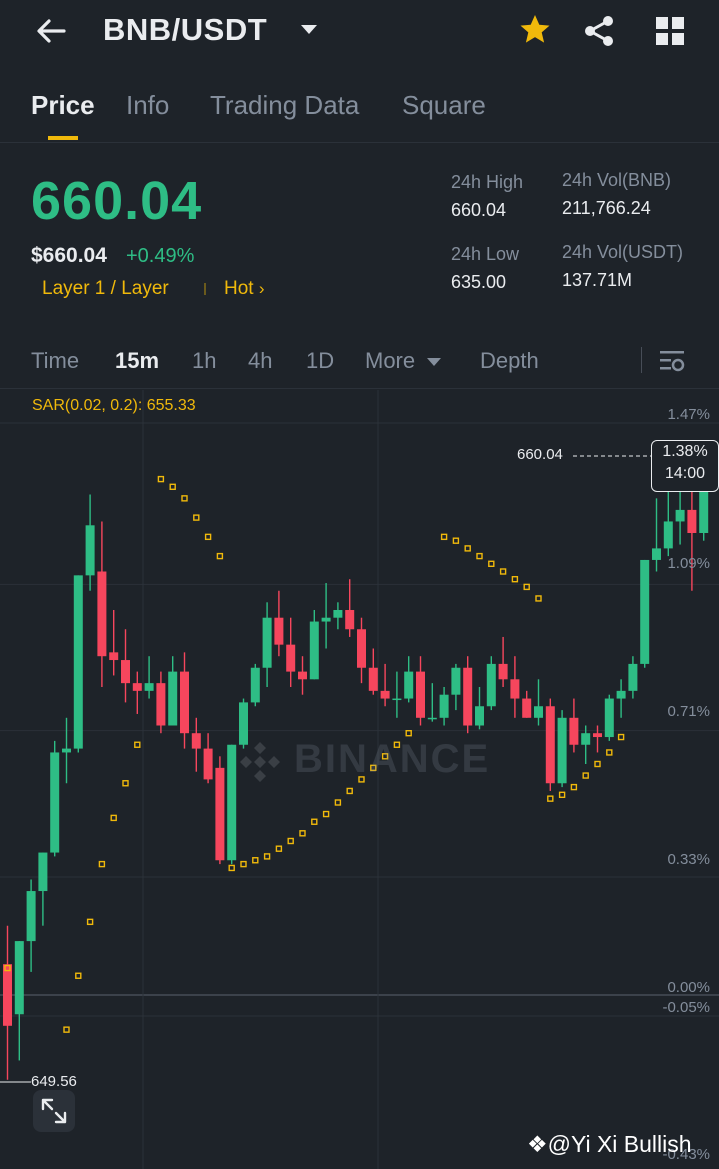  I want to click on interval-time: Time, so click(55, 360).